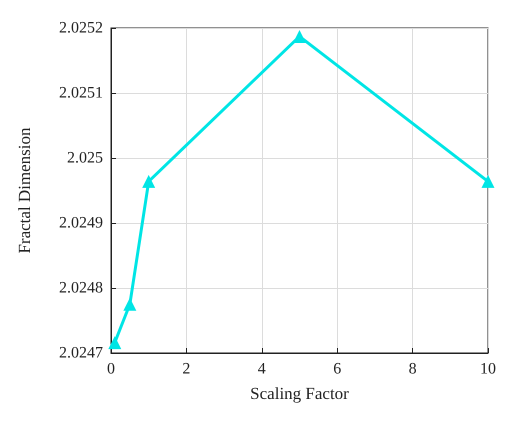 This screenshot has width=507, height=421. I want to click on y-tick-label: 2.0251, so click(81, 93).